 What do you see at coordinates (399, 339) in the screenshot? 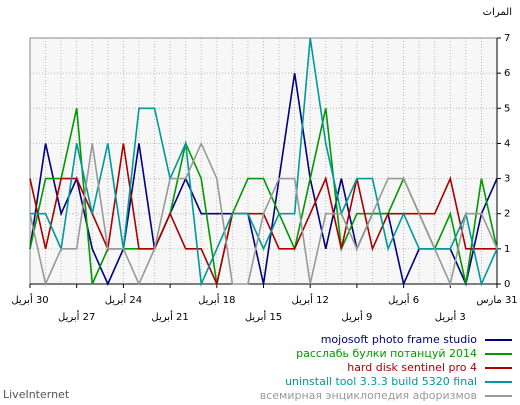
I see `legend-label: mojosoft photo frame studio` at bounding box center [399, 339].